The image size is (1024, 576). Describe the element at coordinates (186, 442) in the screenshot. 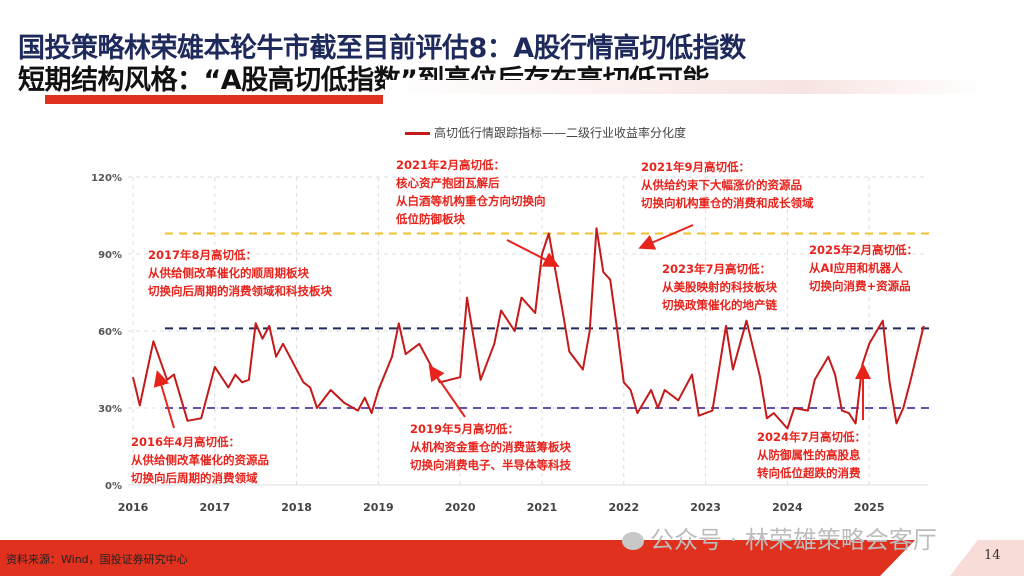

I see `annotation-line: 2016年4月高切低：` at that location.